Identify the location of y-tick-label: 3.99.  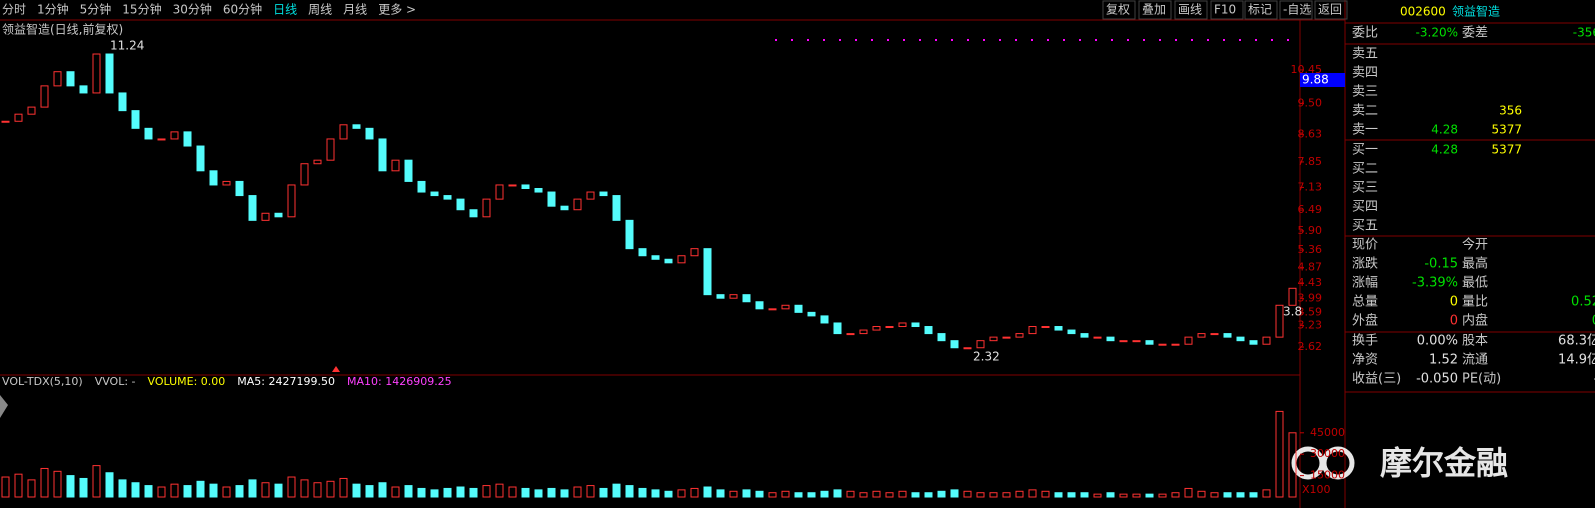
(1310, 298).